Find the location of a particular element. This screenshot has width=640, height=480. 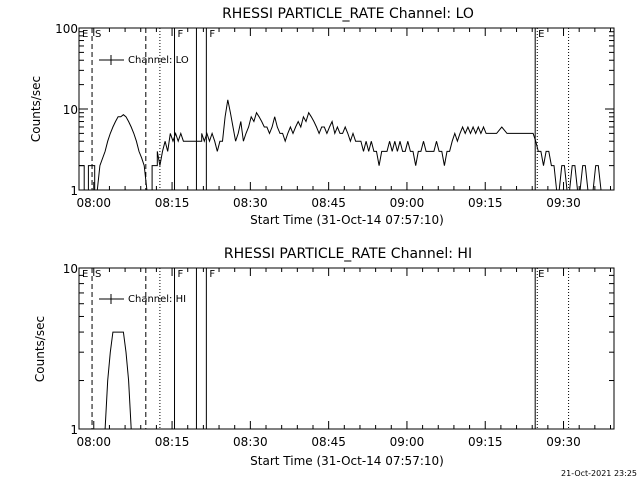

legend-label: Channel: LO is located at coordinates (158, 60).